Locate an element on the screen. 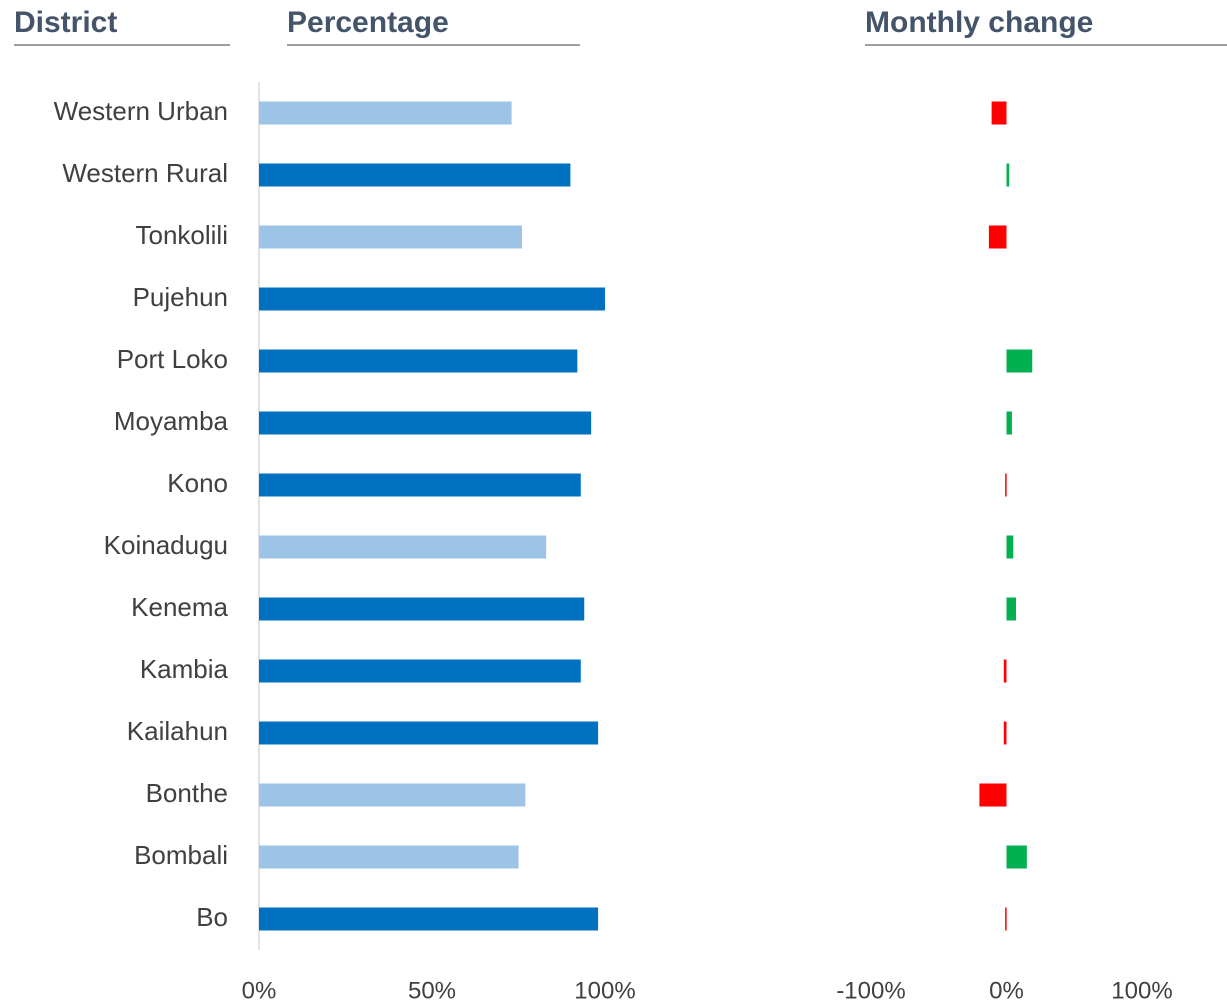  category-label: Moyamba is located at coordinates (171, 421).